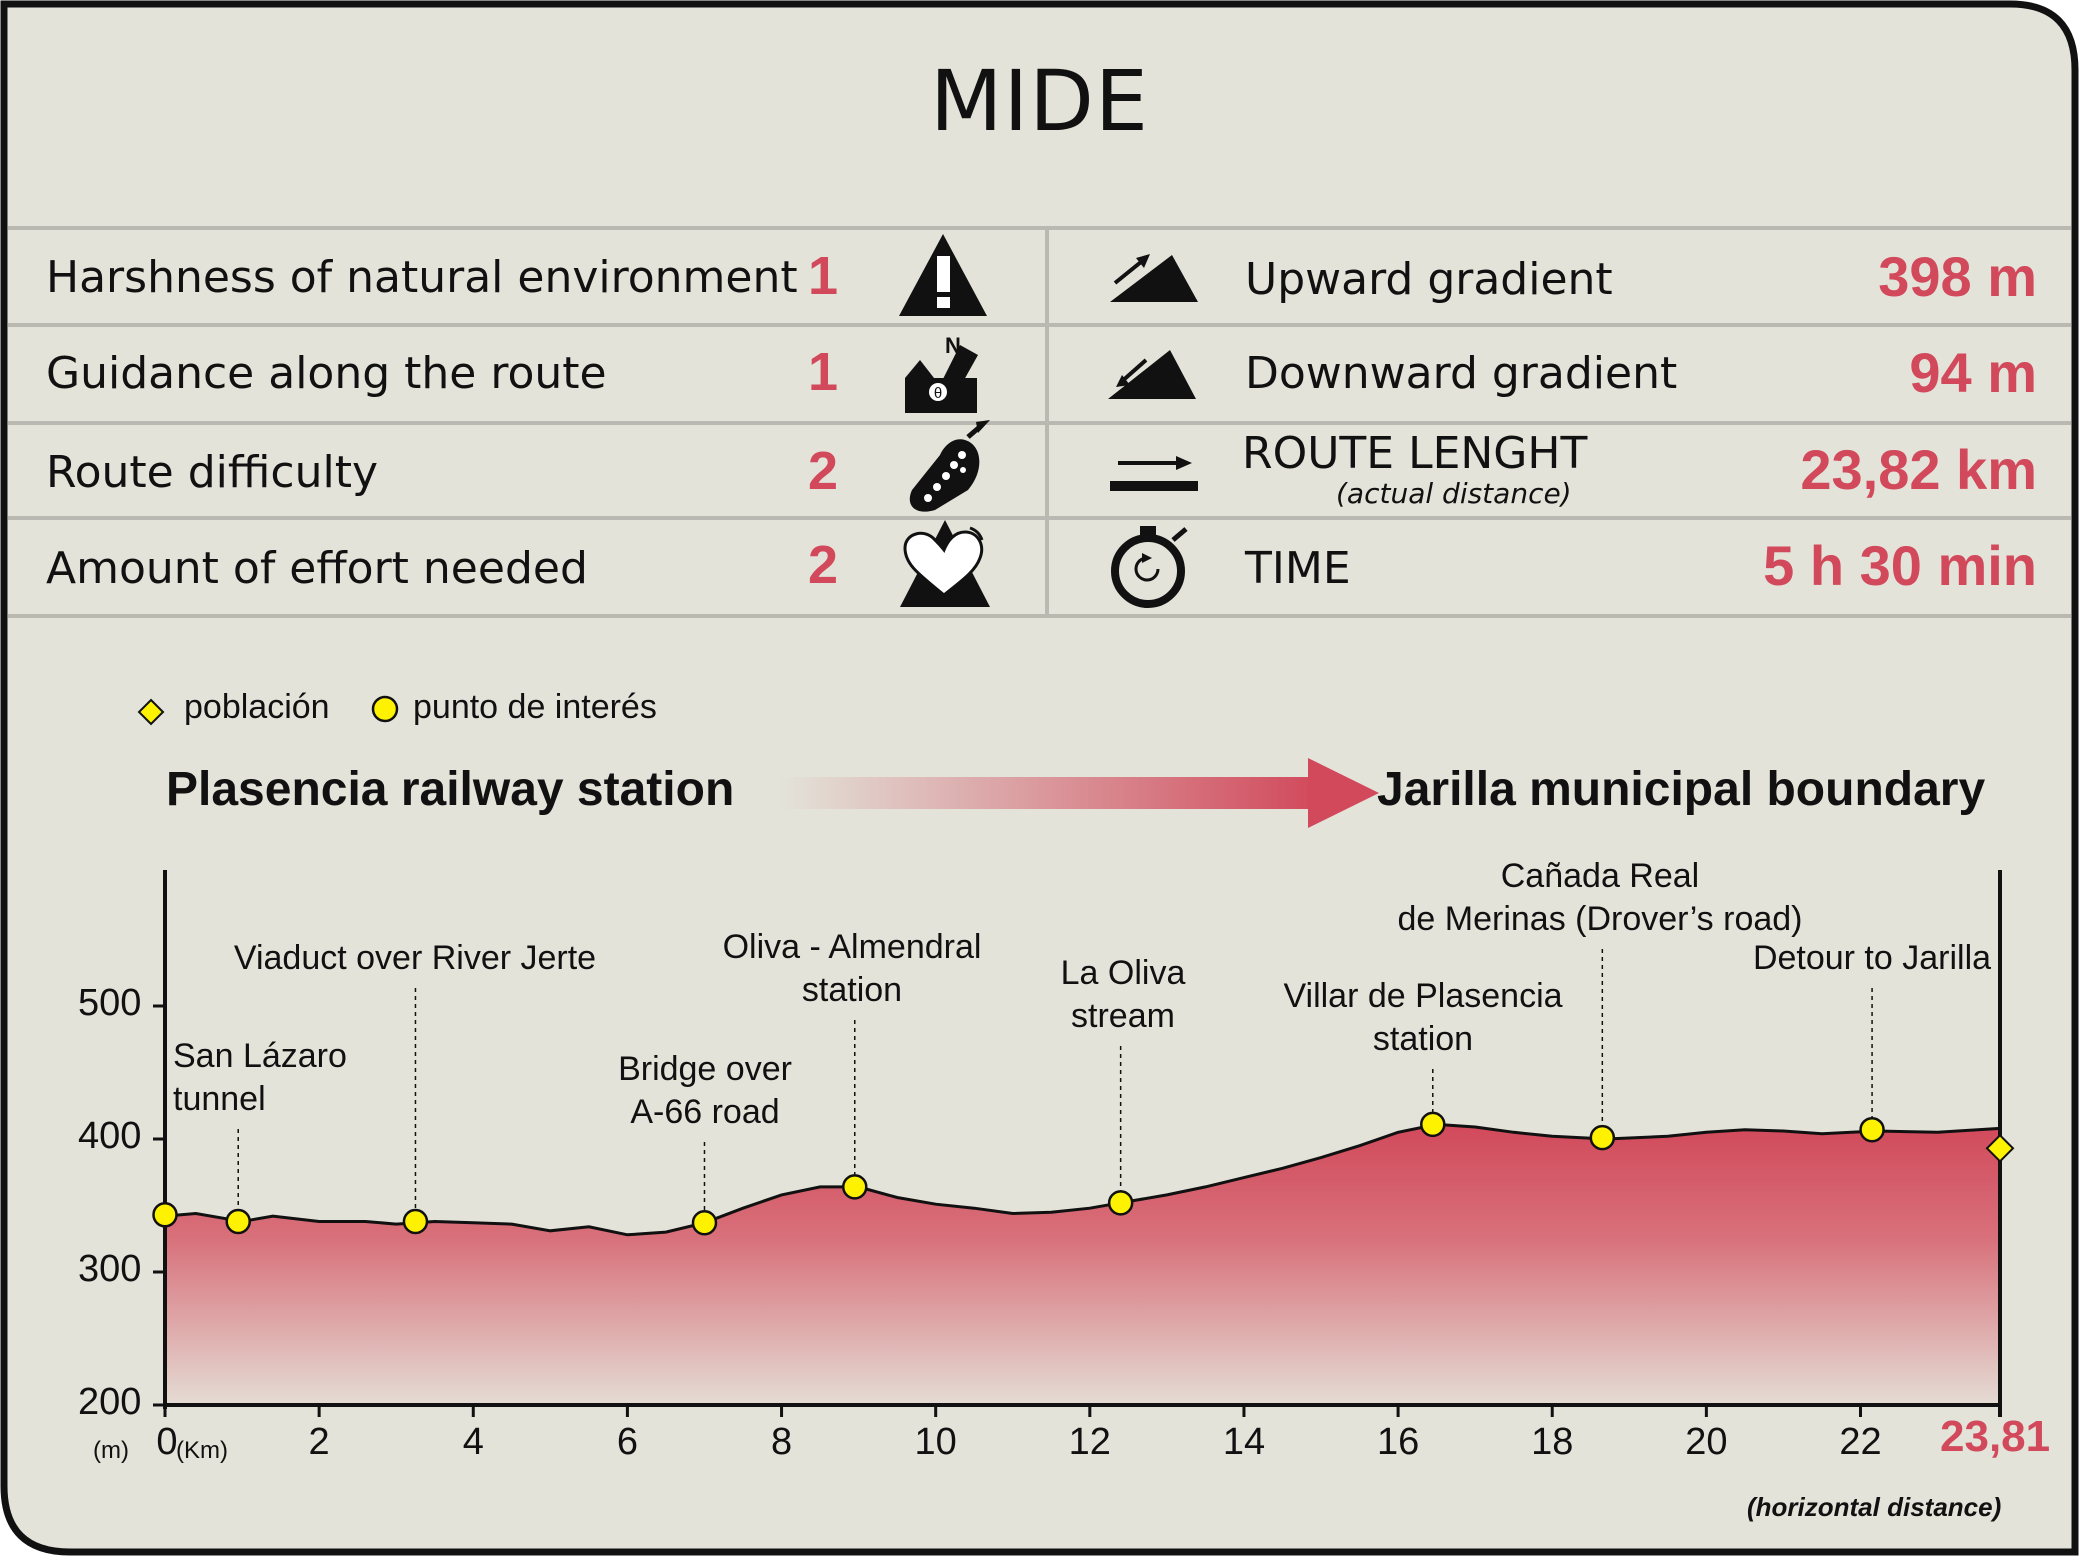 This screenshot has height=1556, width=2079. I want to click on mide-value-harshness: 1, so click(823, 276).